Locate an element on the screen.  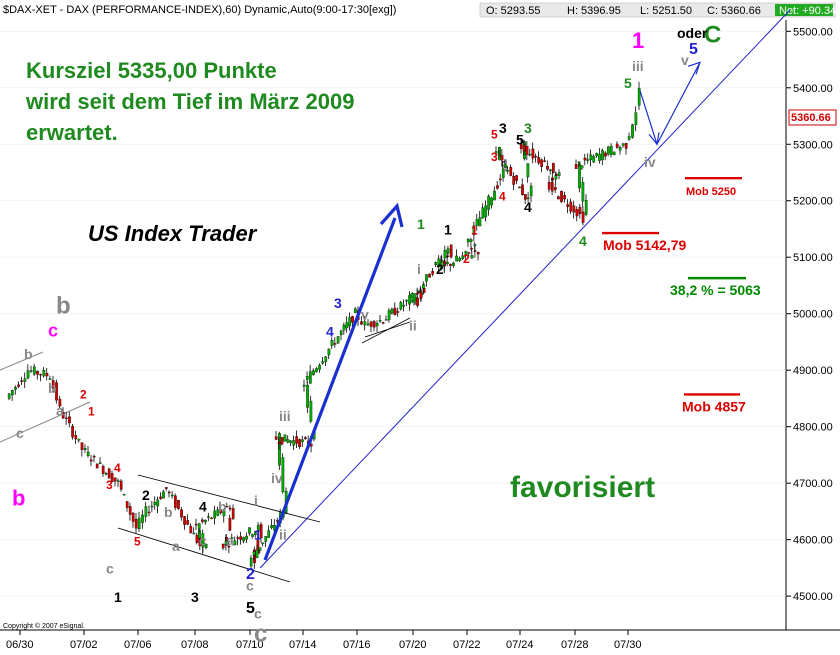
wave-label: 1 is located at coordinates (638, 40).